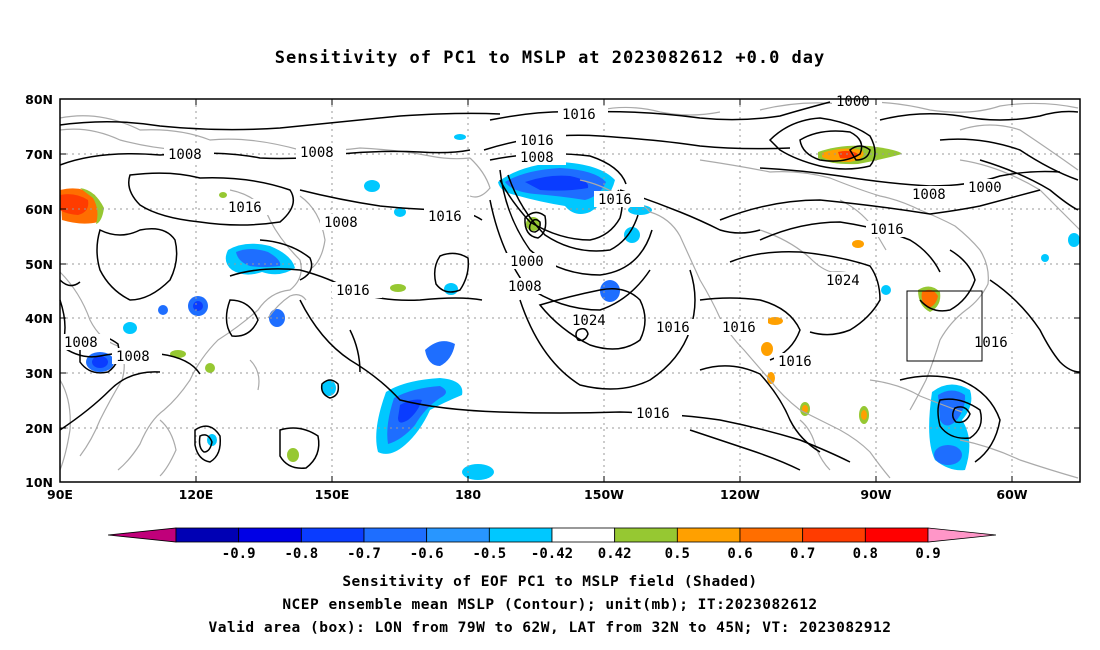 This screenshot has width=1100, height=650. What do you see at coordinates (767, 349) in the screenshot?
I see `positive-patch-gulf` at bounding box center [767, 349].